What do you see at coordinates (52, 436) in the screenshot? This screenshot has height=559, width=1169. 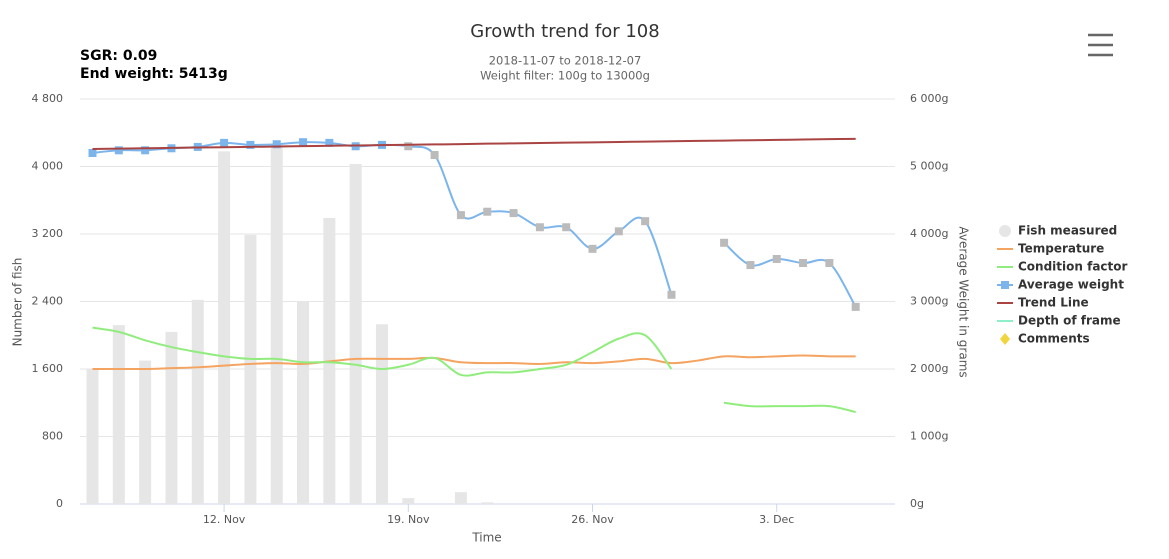 I see `y-tick-label: 800` at bounding box center [52, 436].